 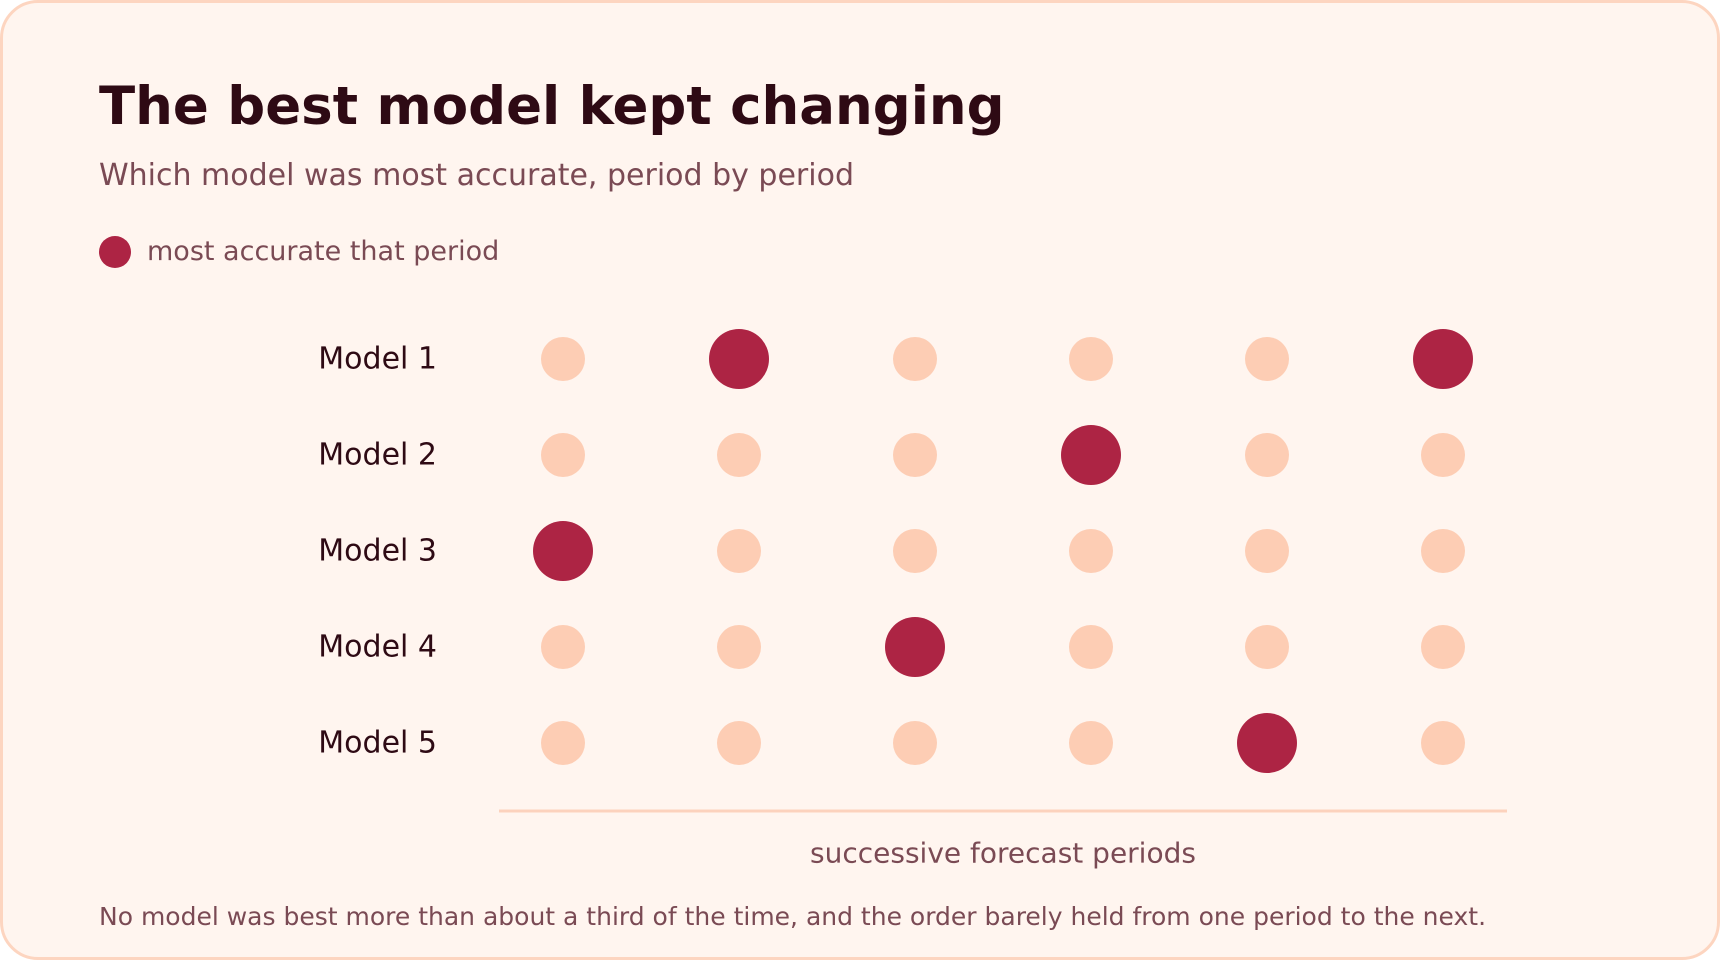 I want to click on legend-label: most accurate that period, so click(x=323, y=251).